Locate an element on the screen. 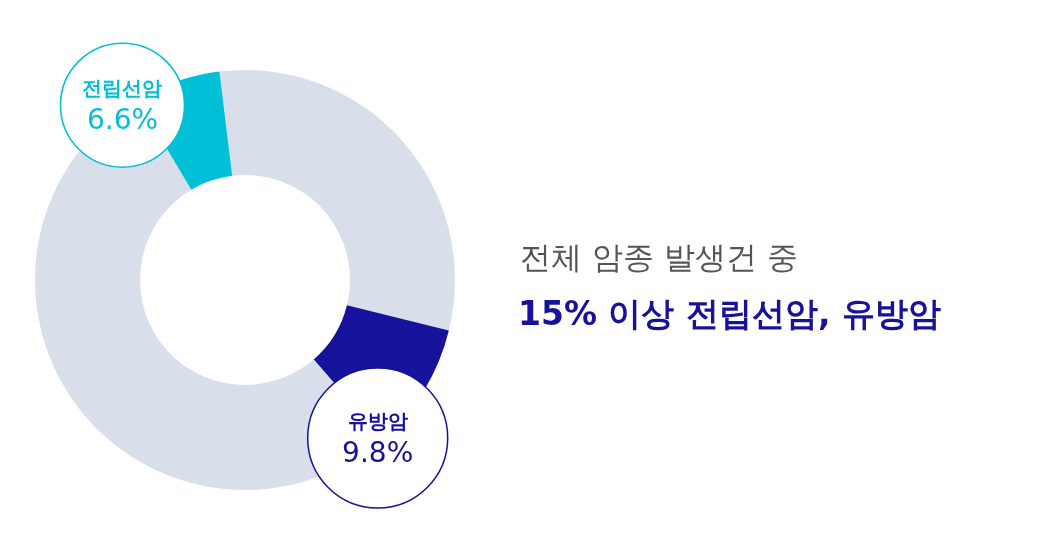 This screenshot has height=559, width=1044. slice-label: 전립선암 is located at coordinates (122, 88).